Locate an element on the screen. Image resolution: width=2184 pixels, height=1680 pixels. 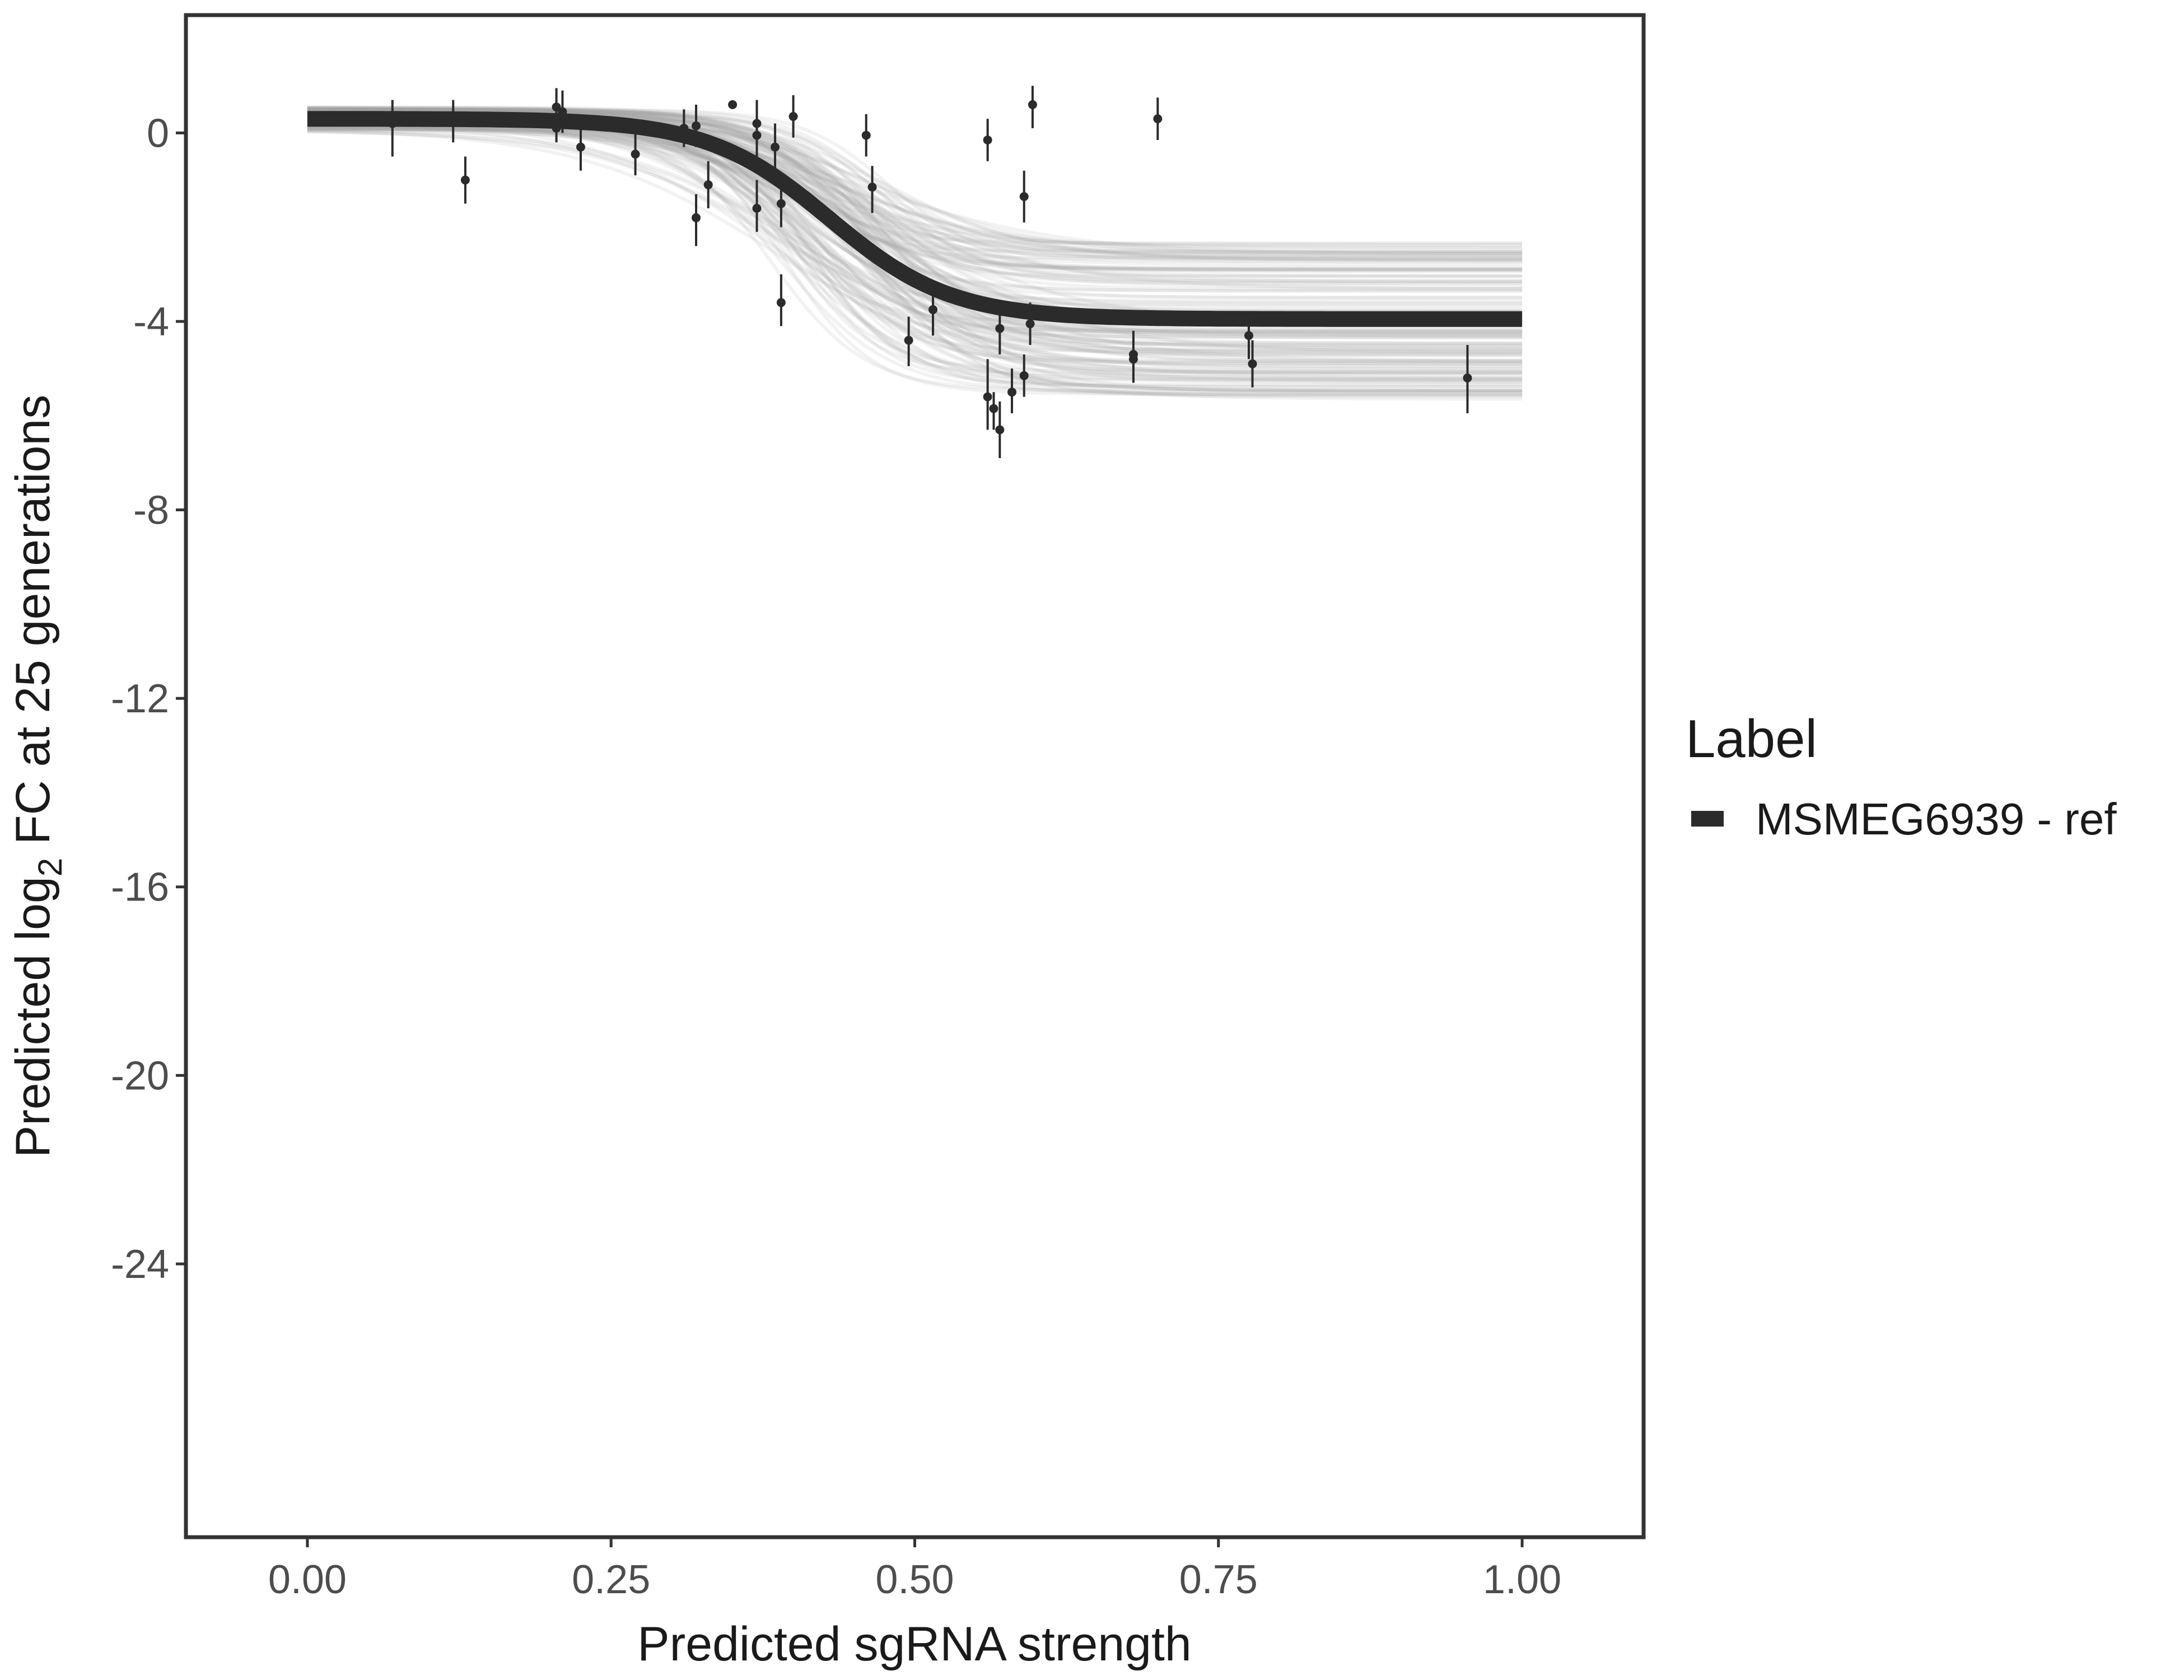
fit-curve is located at coordinates (915, 219).